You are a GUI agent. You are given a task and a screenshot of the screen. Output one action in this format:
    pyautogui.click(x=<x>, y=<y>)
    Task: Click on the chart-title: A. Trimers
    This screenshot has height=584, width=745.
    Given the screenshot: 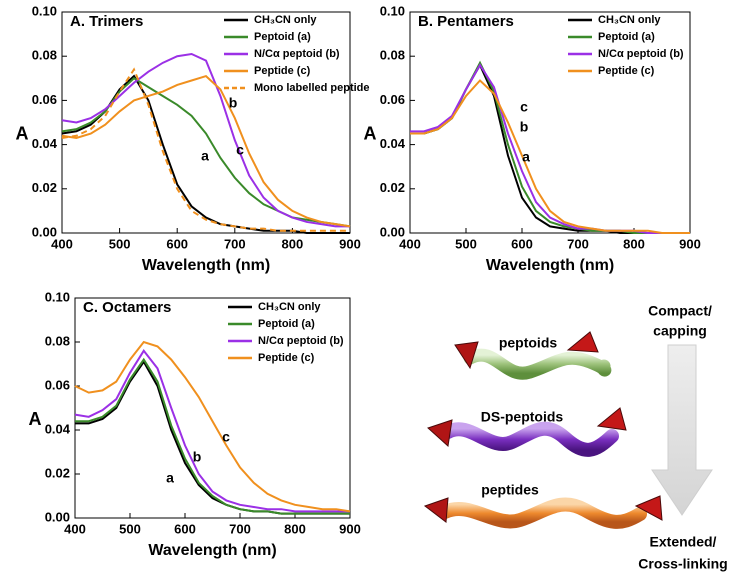 What is the action you would take?
    pyautogui.click(x=106, y=21)
    